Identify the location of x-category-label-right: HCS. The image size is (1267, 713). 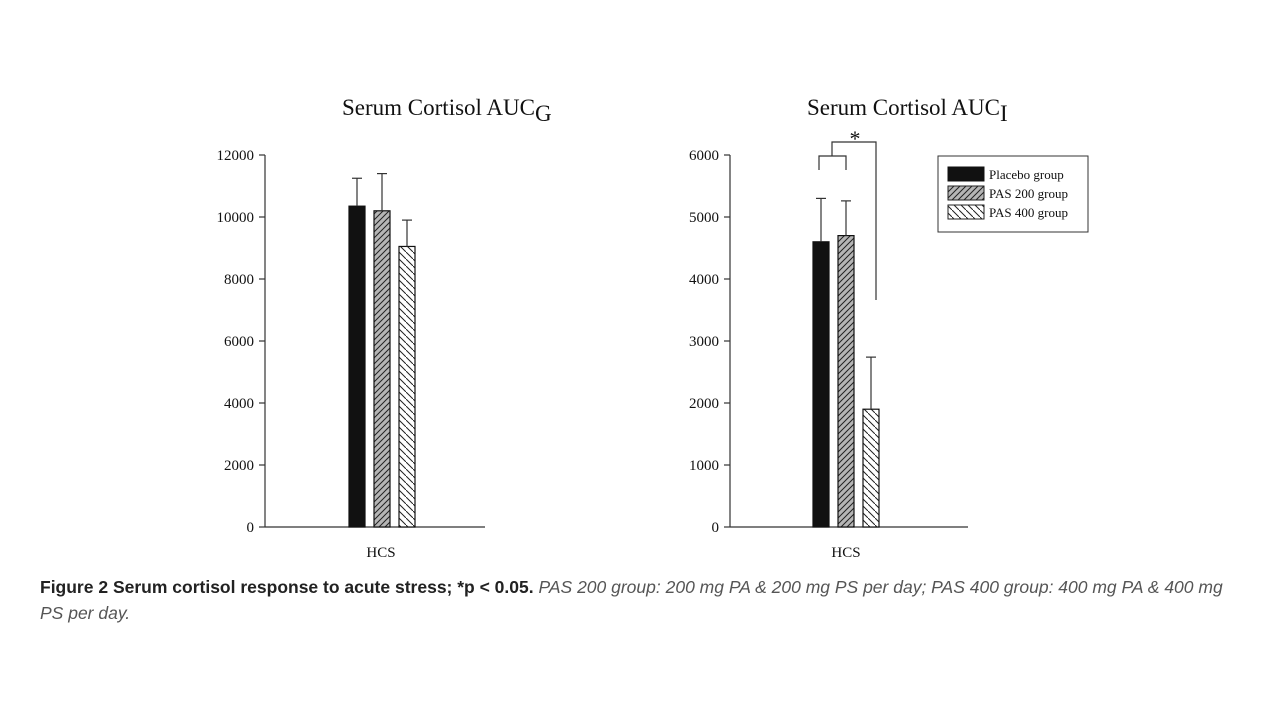
(845, 553).